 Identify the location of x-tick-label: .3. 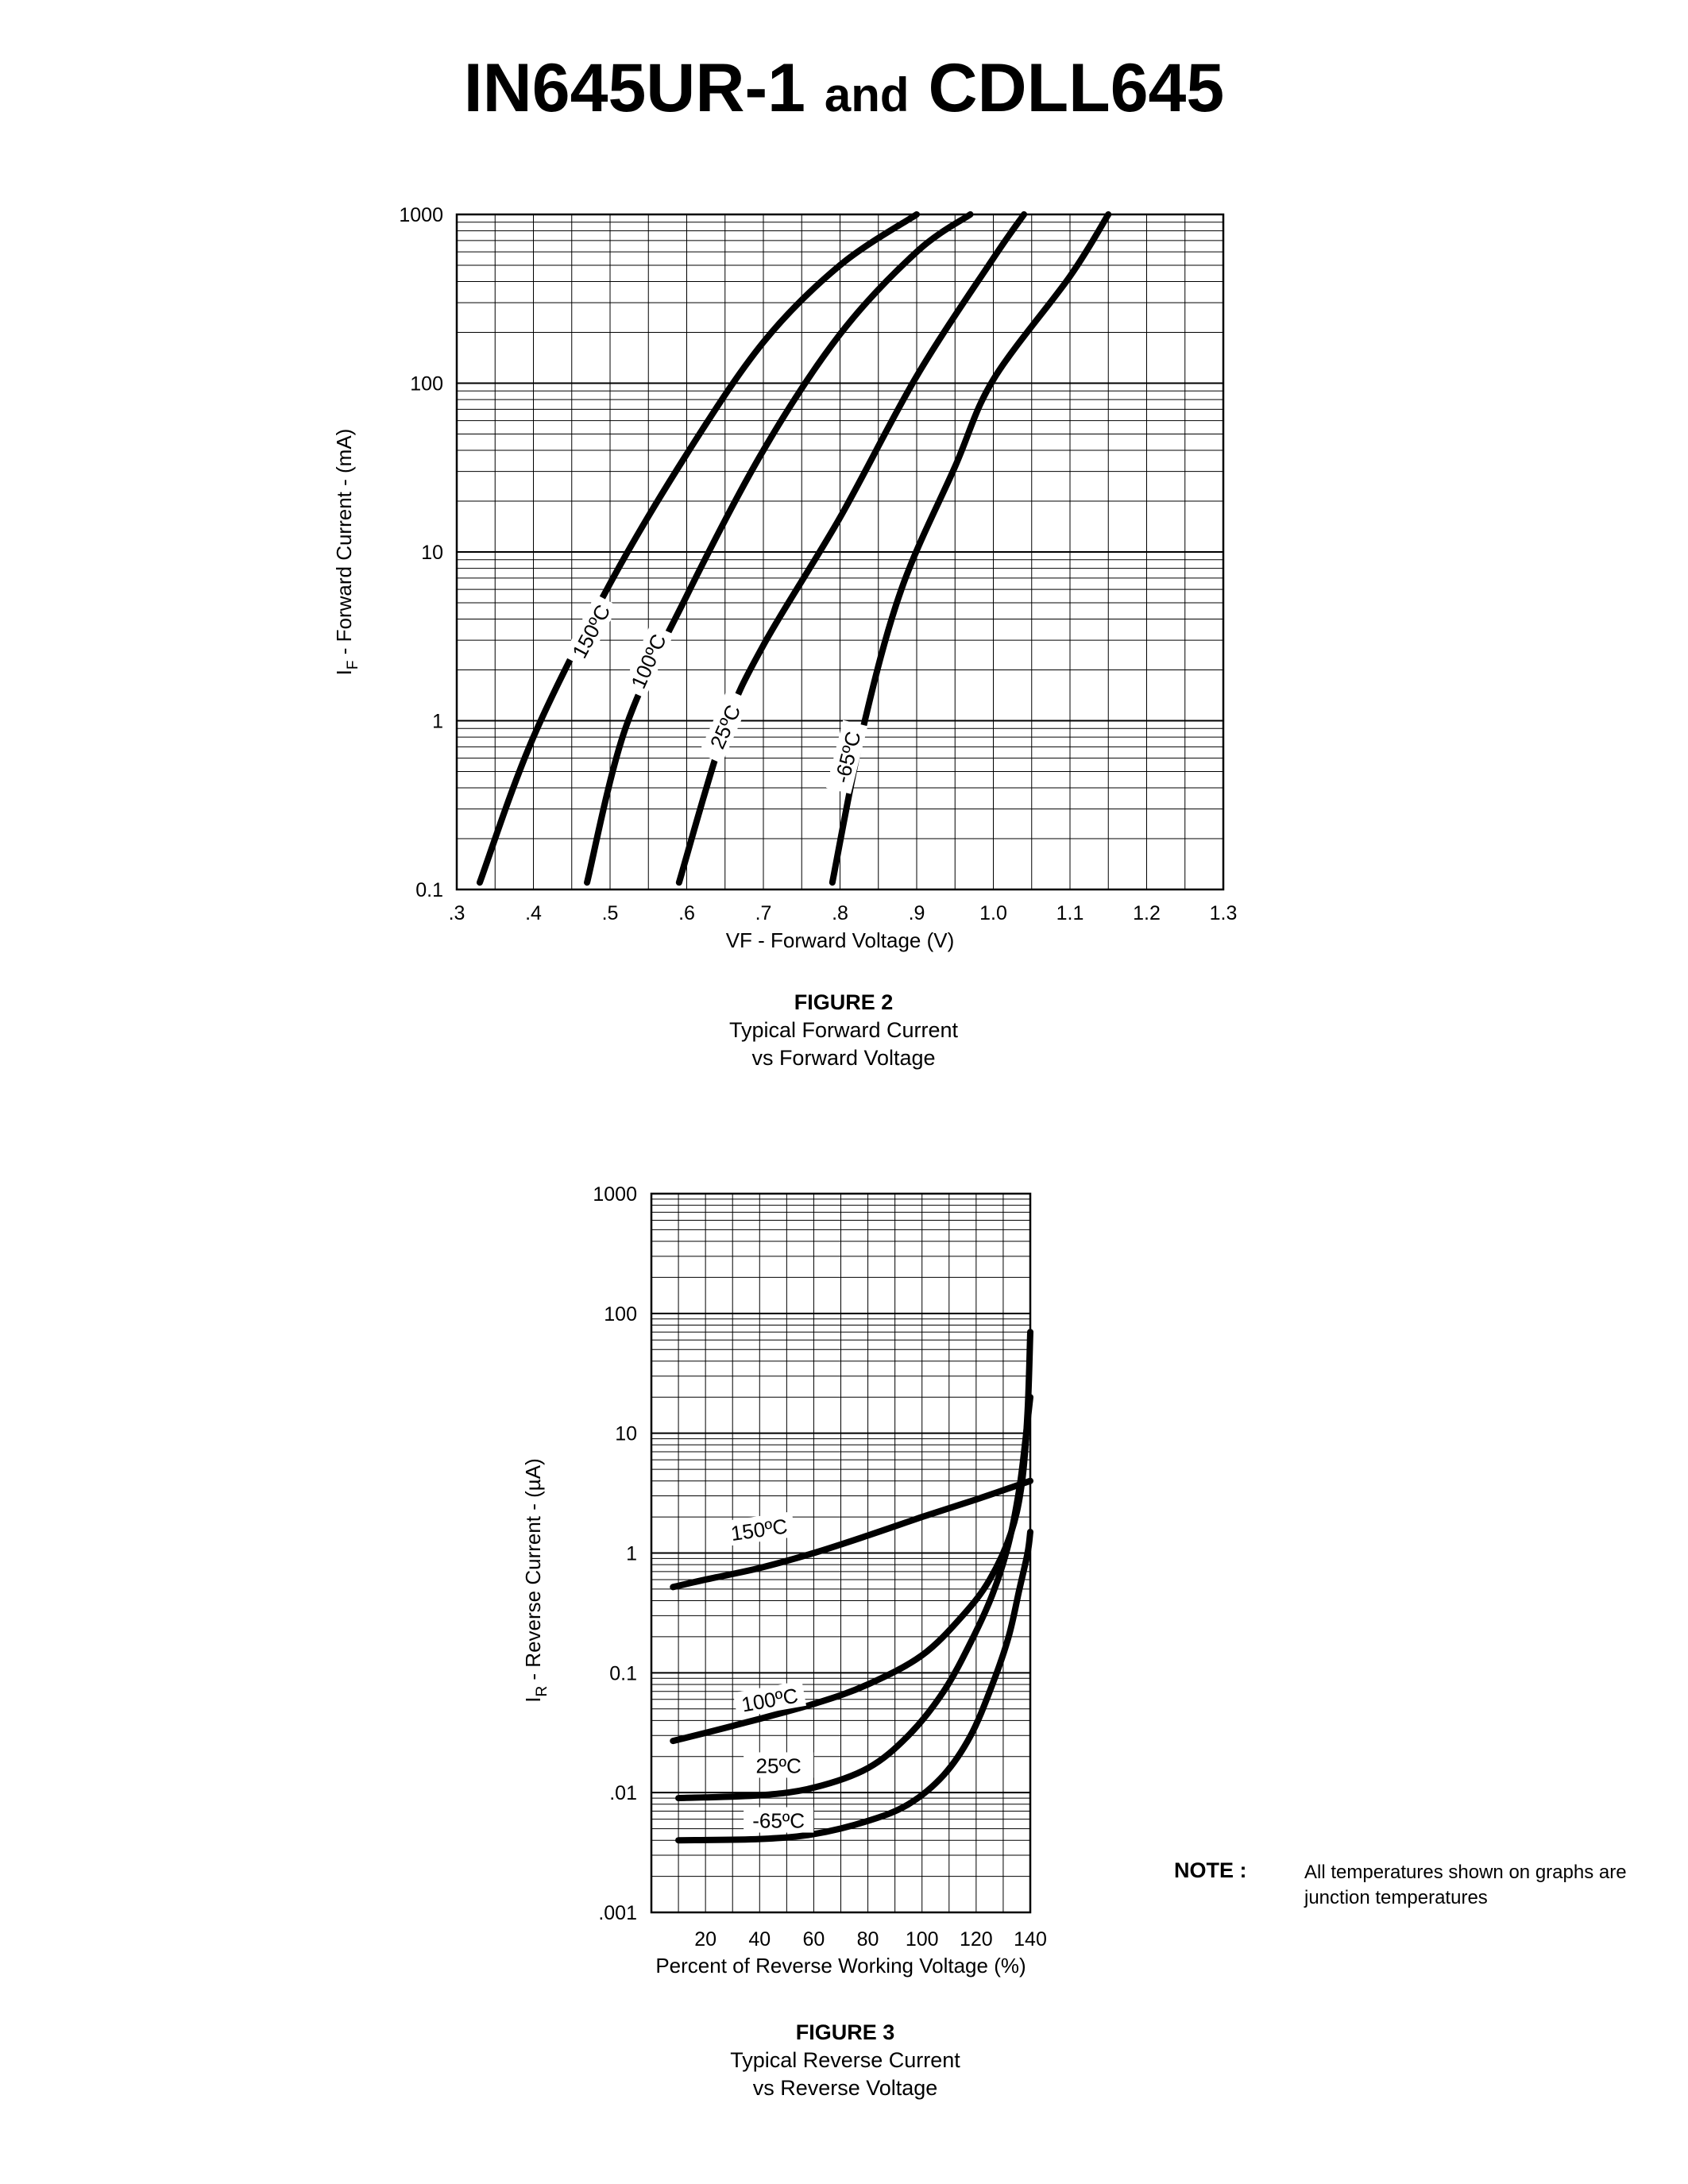
(457, 913).